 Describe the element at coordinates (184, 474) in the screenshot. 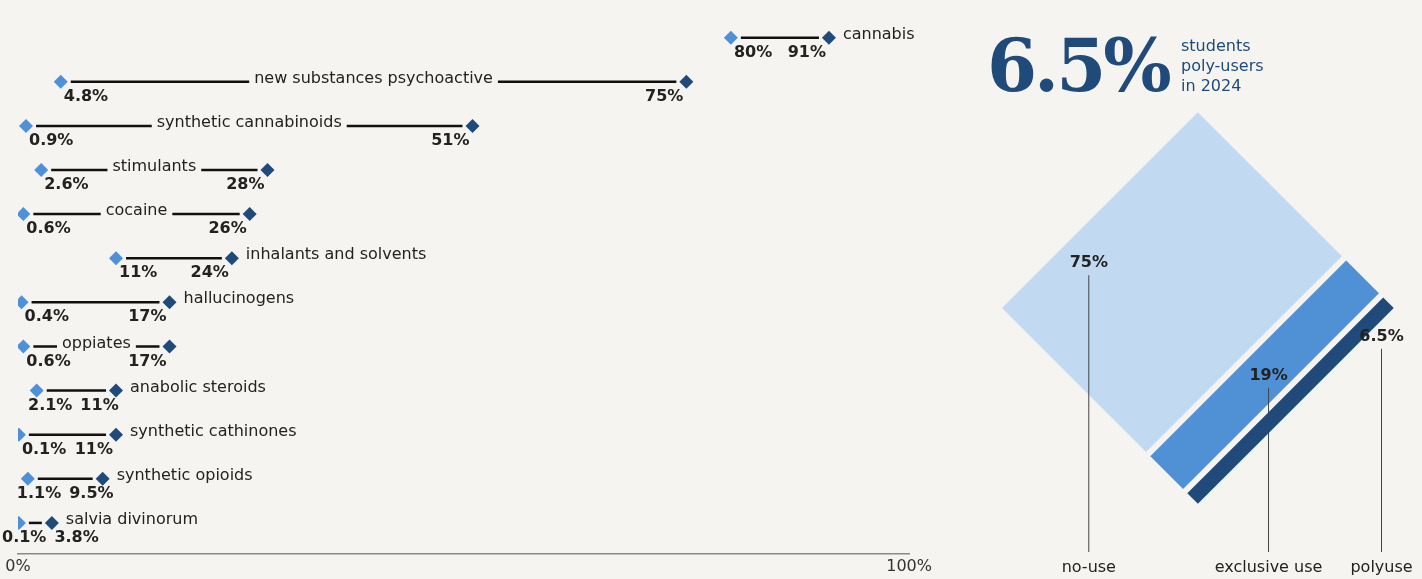

I see `category-label: synthetic opioids` at that location.